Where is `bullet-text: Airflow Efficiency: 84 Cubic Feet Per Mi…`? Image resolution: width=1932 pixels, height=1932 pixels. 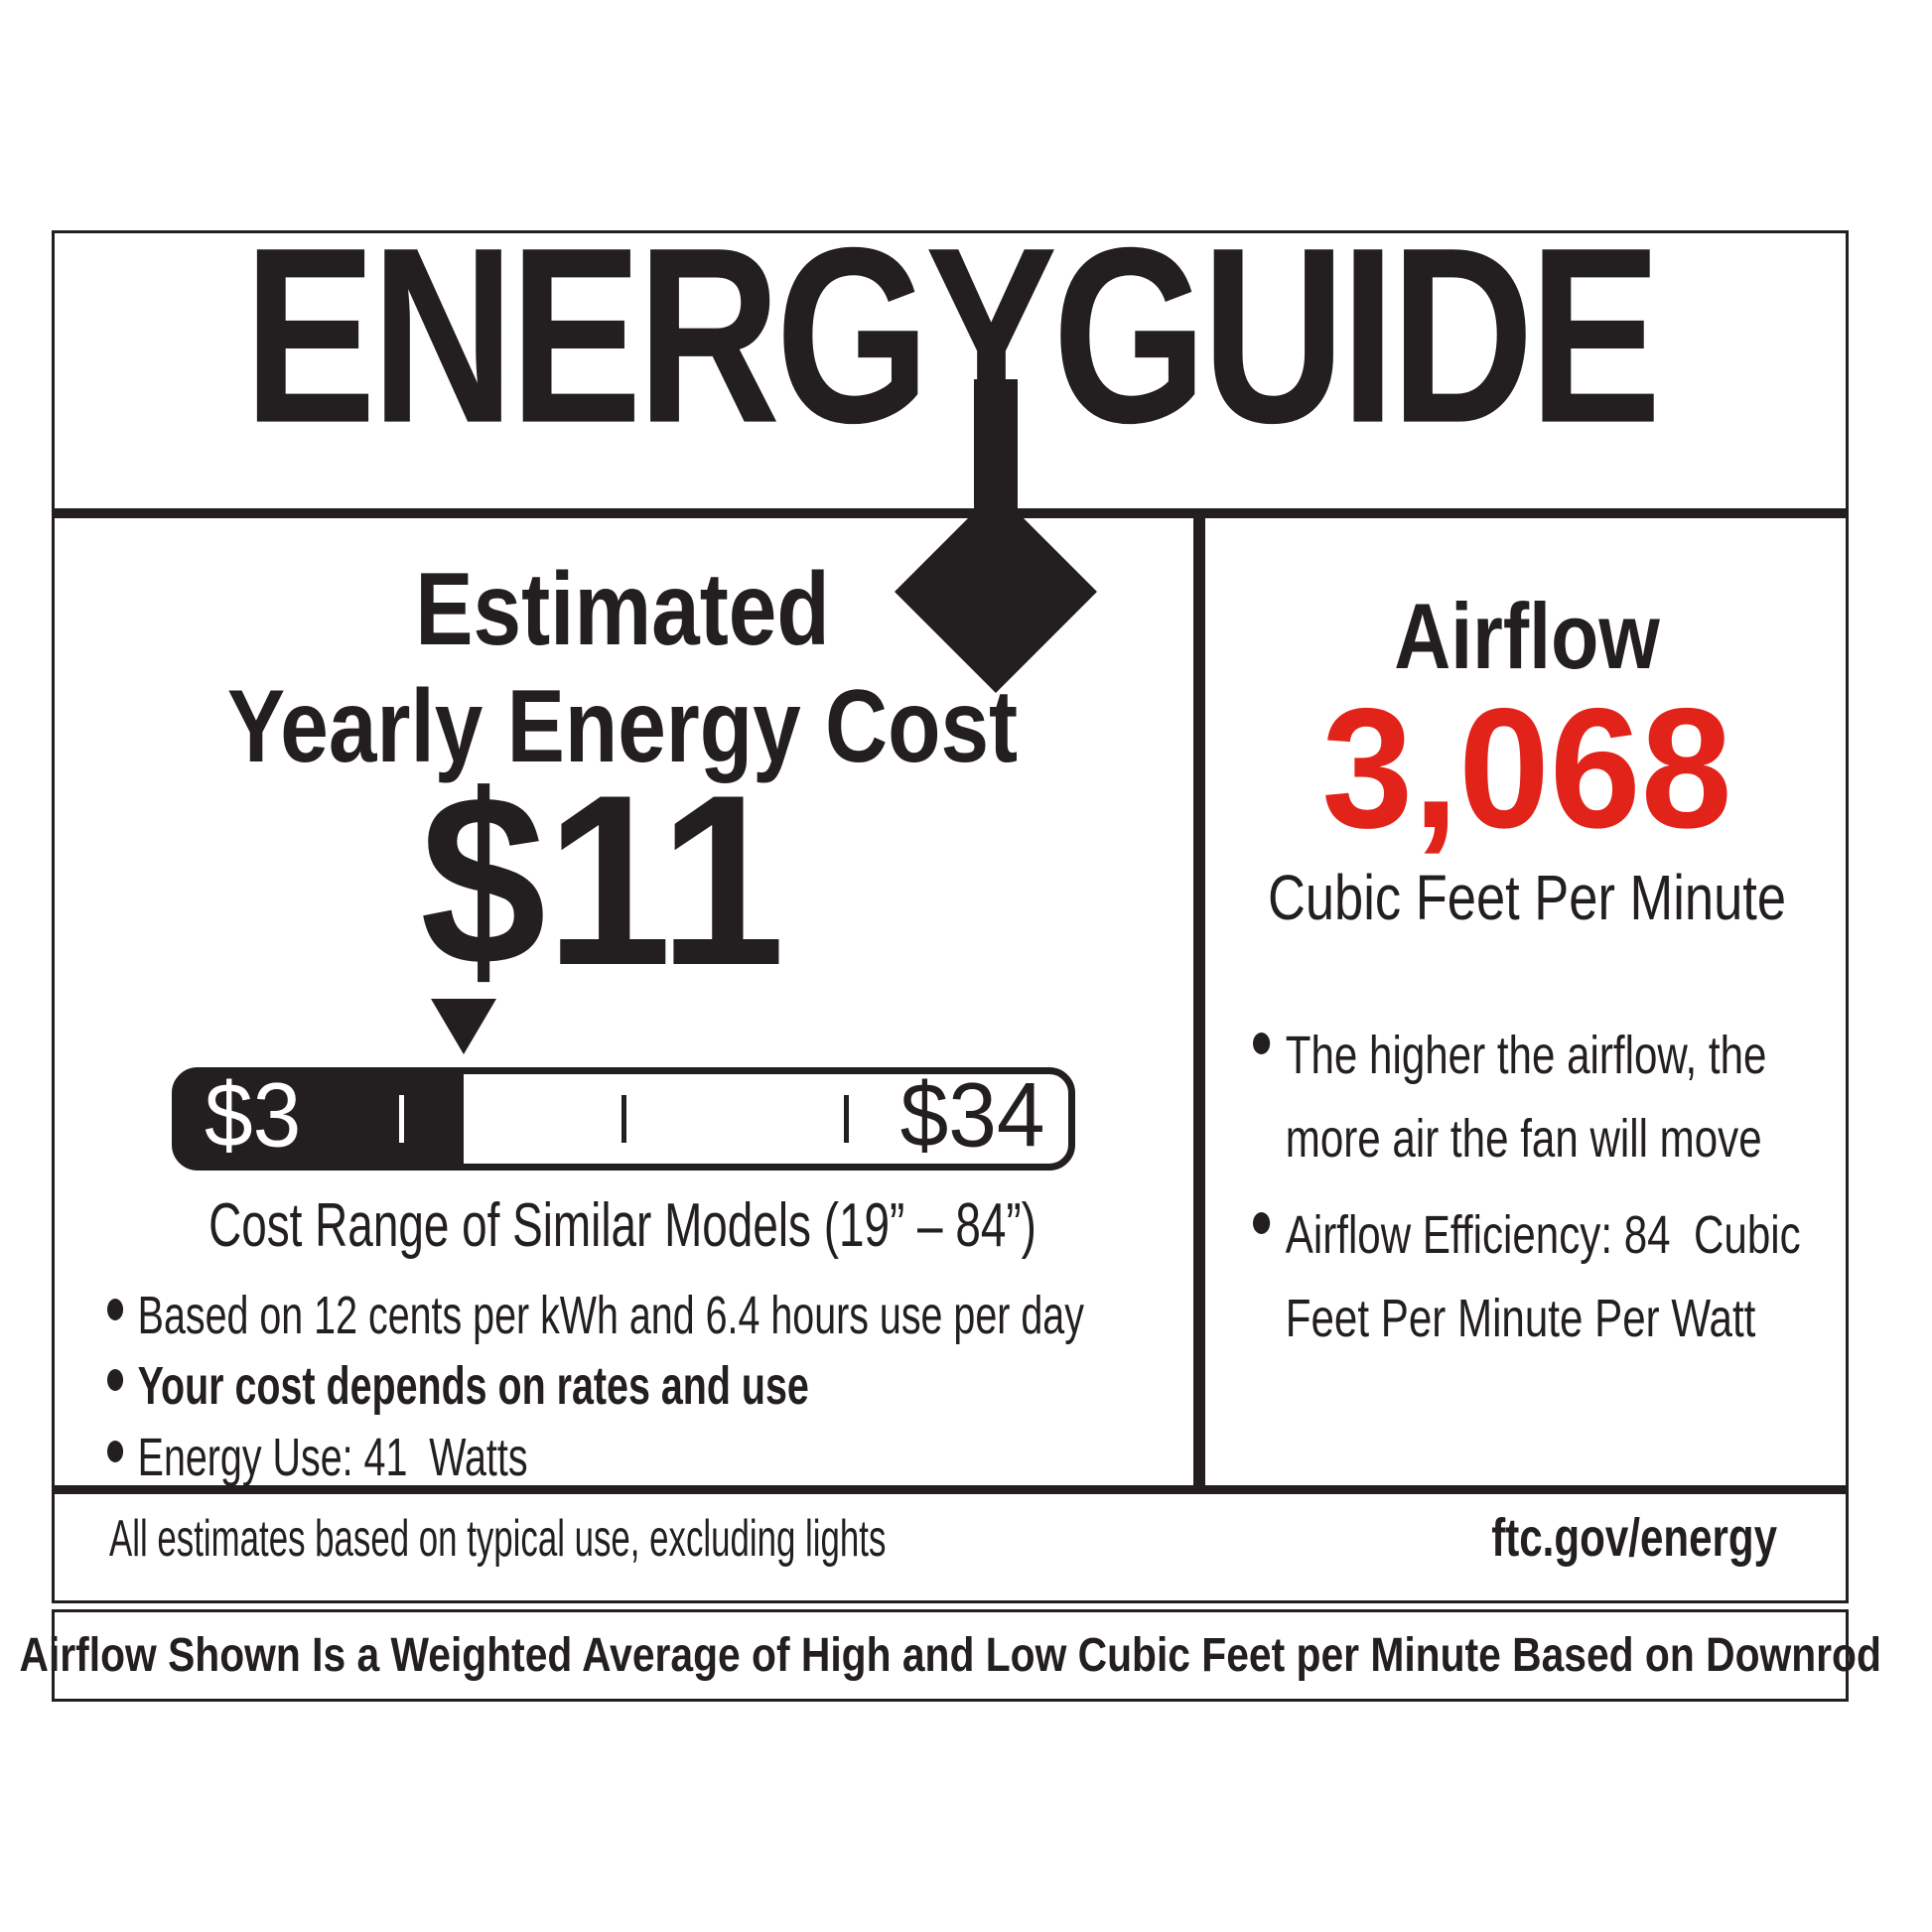 bullet-text: Airflow Efficiency: 84 Cubic Feet Per Mi… is located at coordinates (1549, 1277).